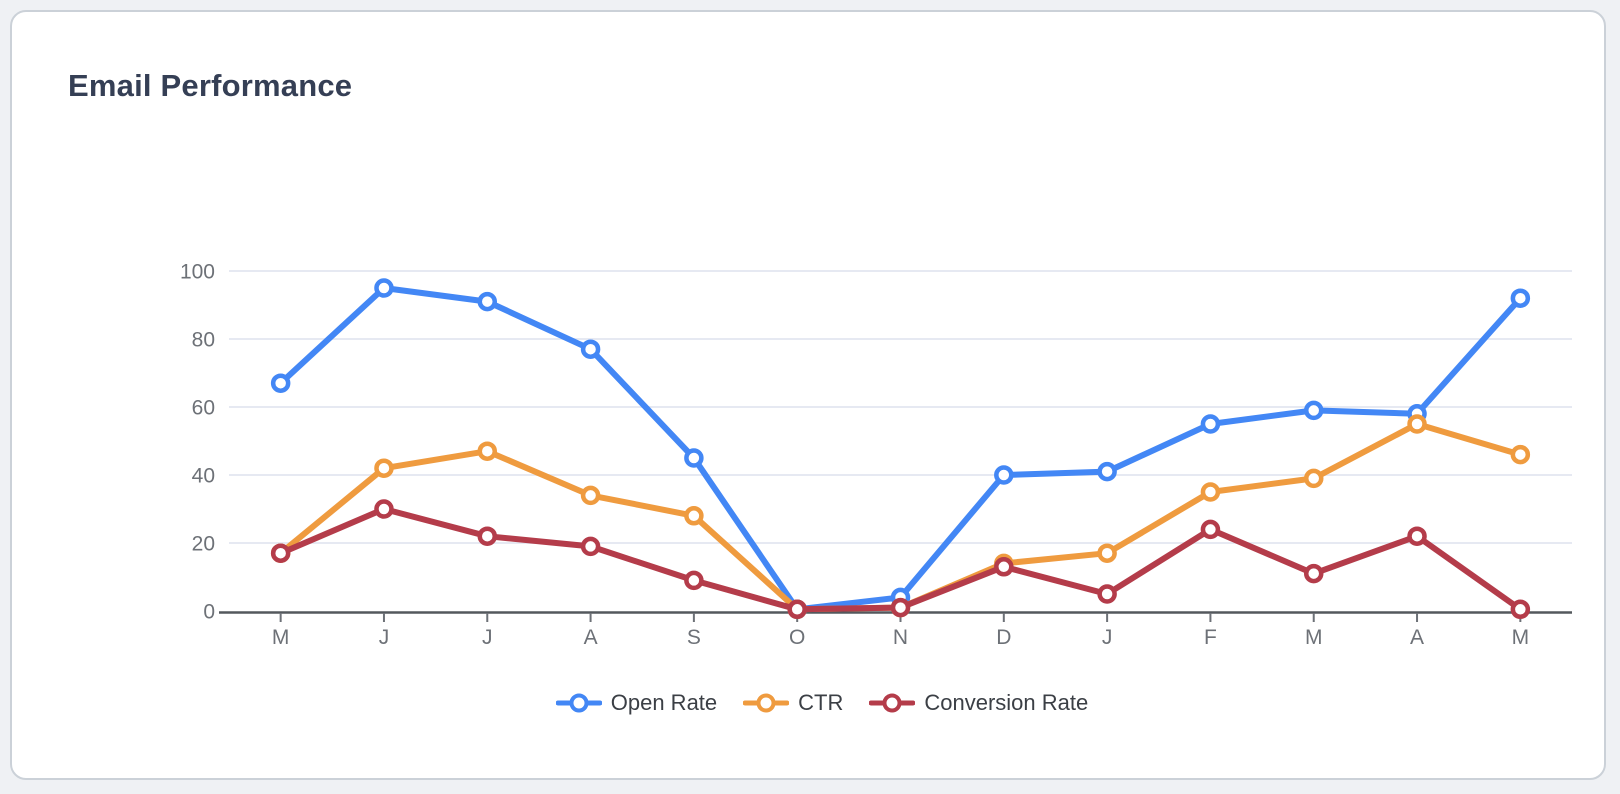  I want to click on svg-text: 20, so click(203, 544).